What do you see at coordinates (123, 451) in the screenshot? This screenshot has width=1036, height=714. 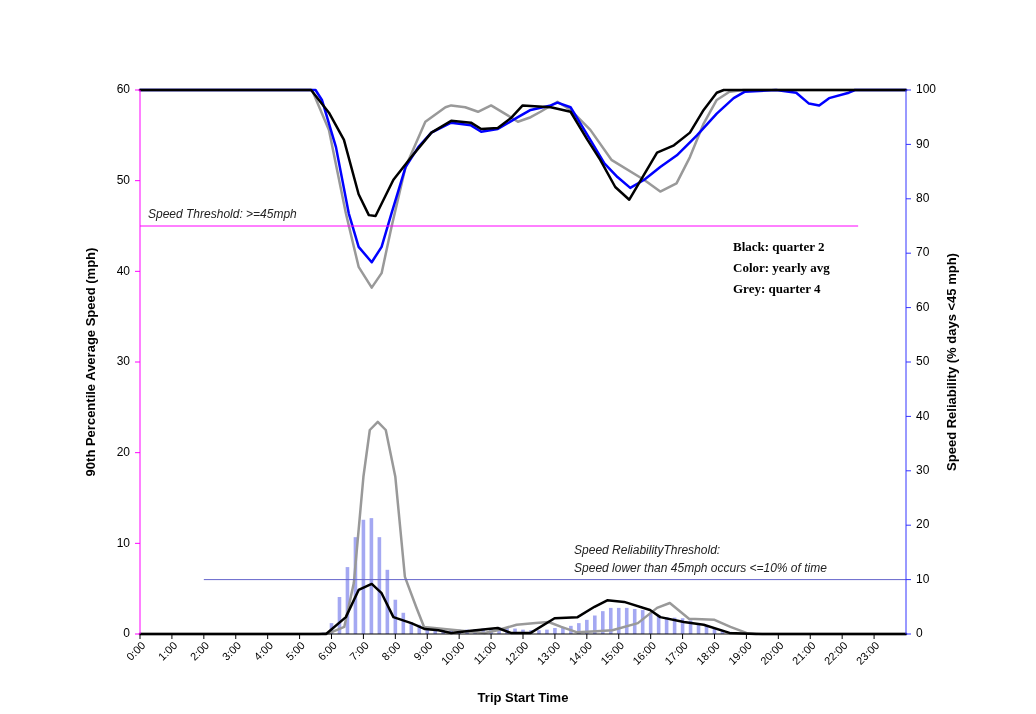 I see `y-tick-label: 20` at bounding box center [123, 451].